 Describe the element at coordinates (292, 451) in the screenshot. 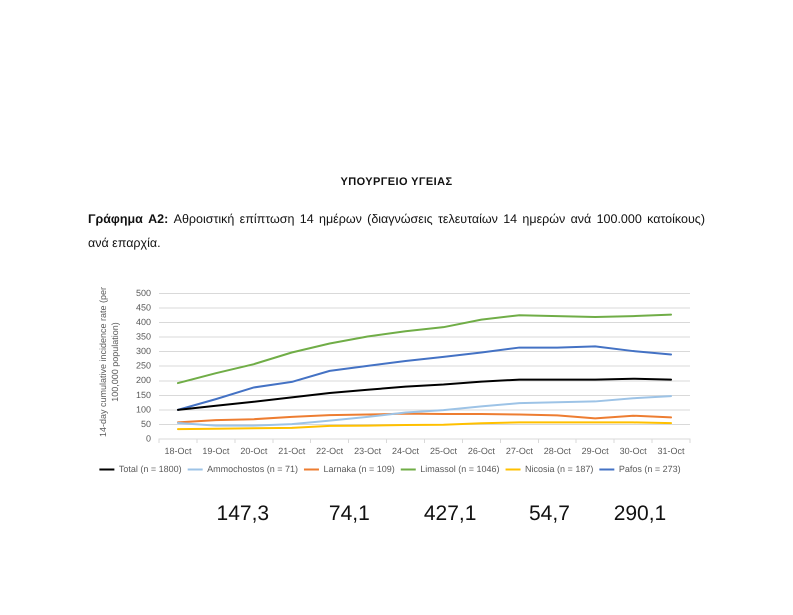

I see `x-tick-label: 21-Oct` at that location.